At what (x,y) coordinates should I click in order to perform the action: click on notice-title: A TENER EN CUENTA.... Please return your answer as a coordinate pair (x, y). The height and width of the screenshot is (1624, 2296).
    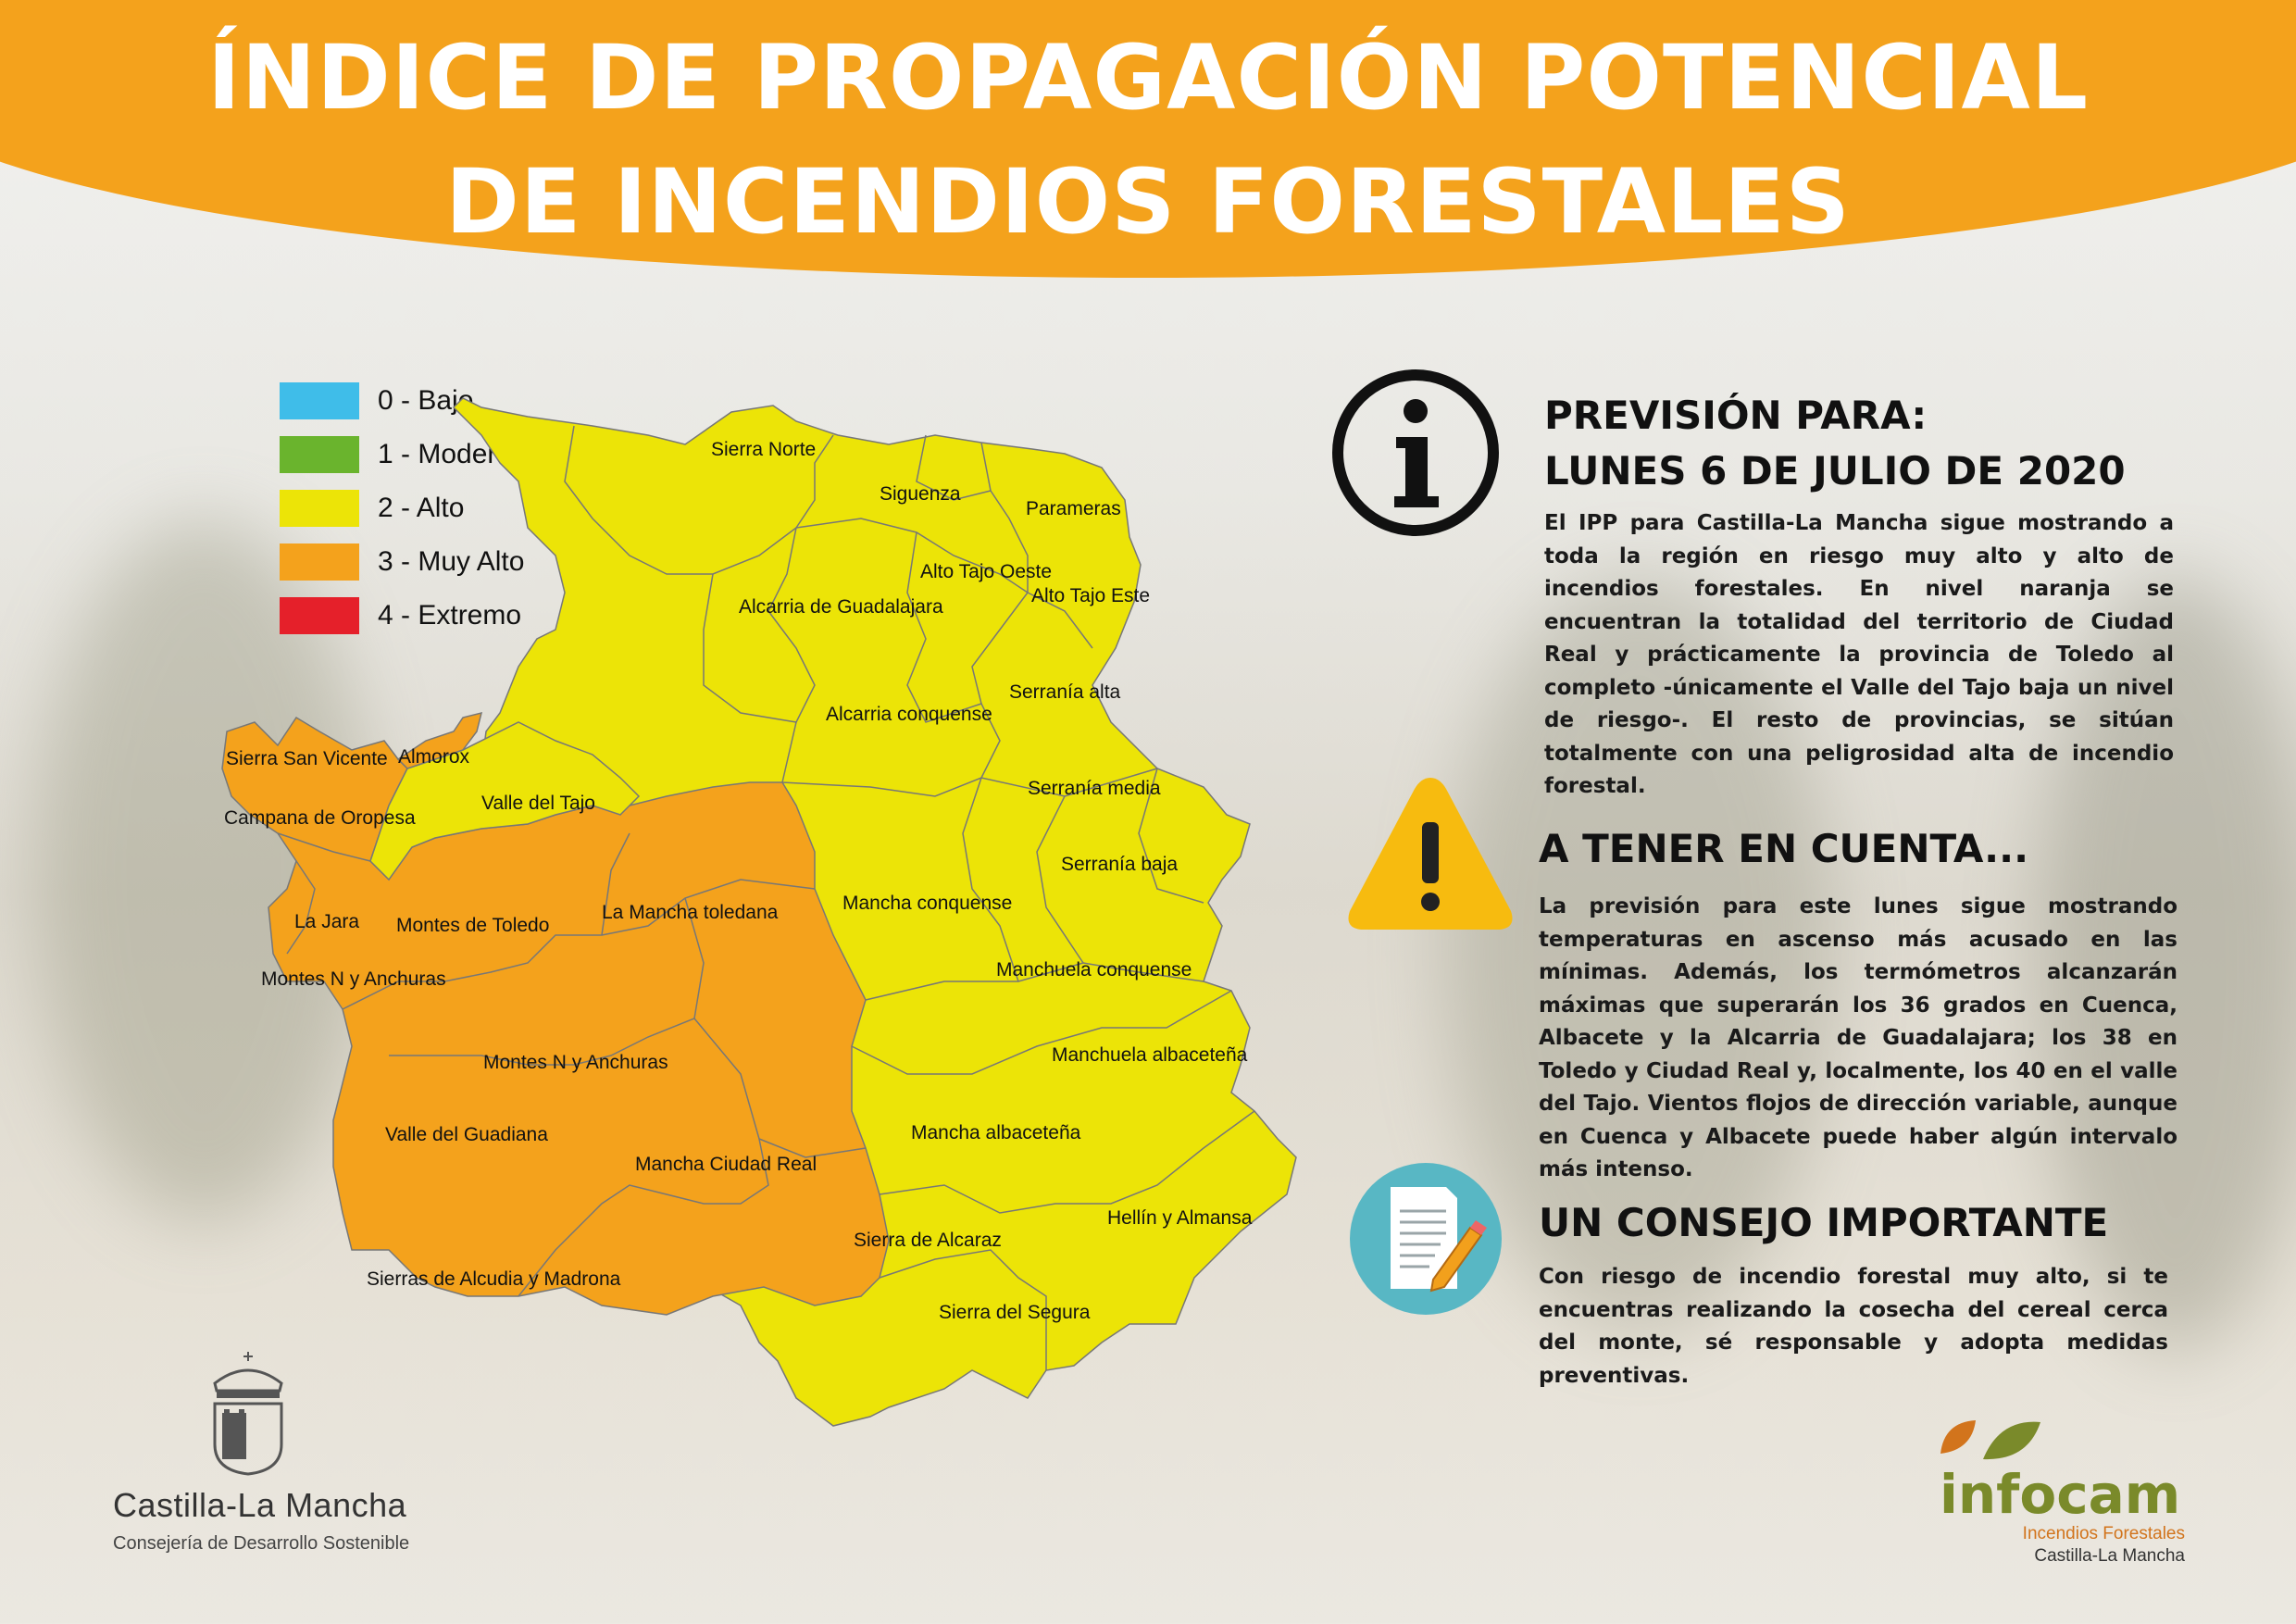
    Looking at the image, I should click on (1784, 848).